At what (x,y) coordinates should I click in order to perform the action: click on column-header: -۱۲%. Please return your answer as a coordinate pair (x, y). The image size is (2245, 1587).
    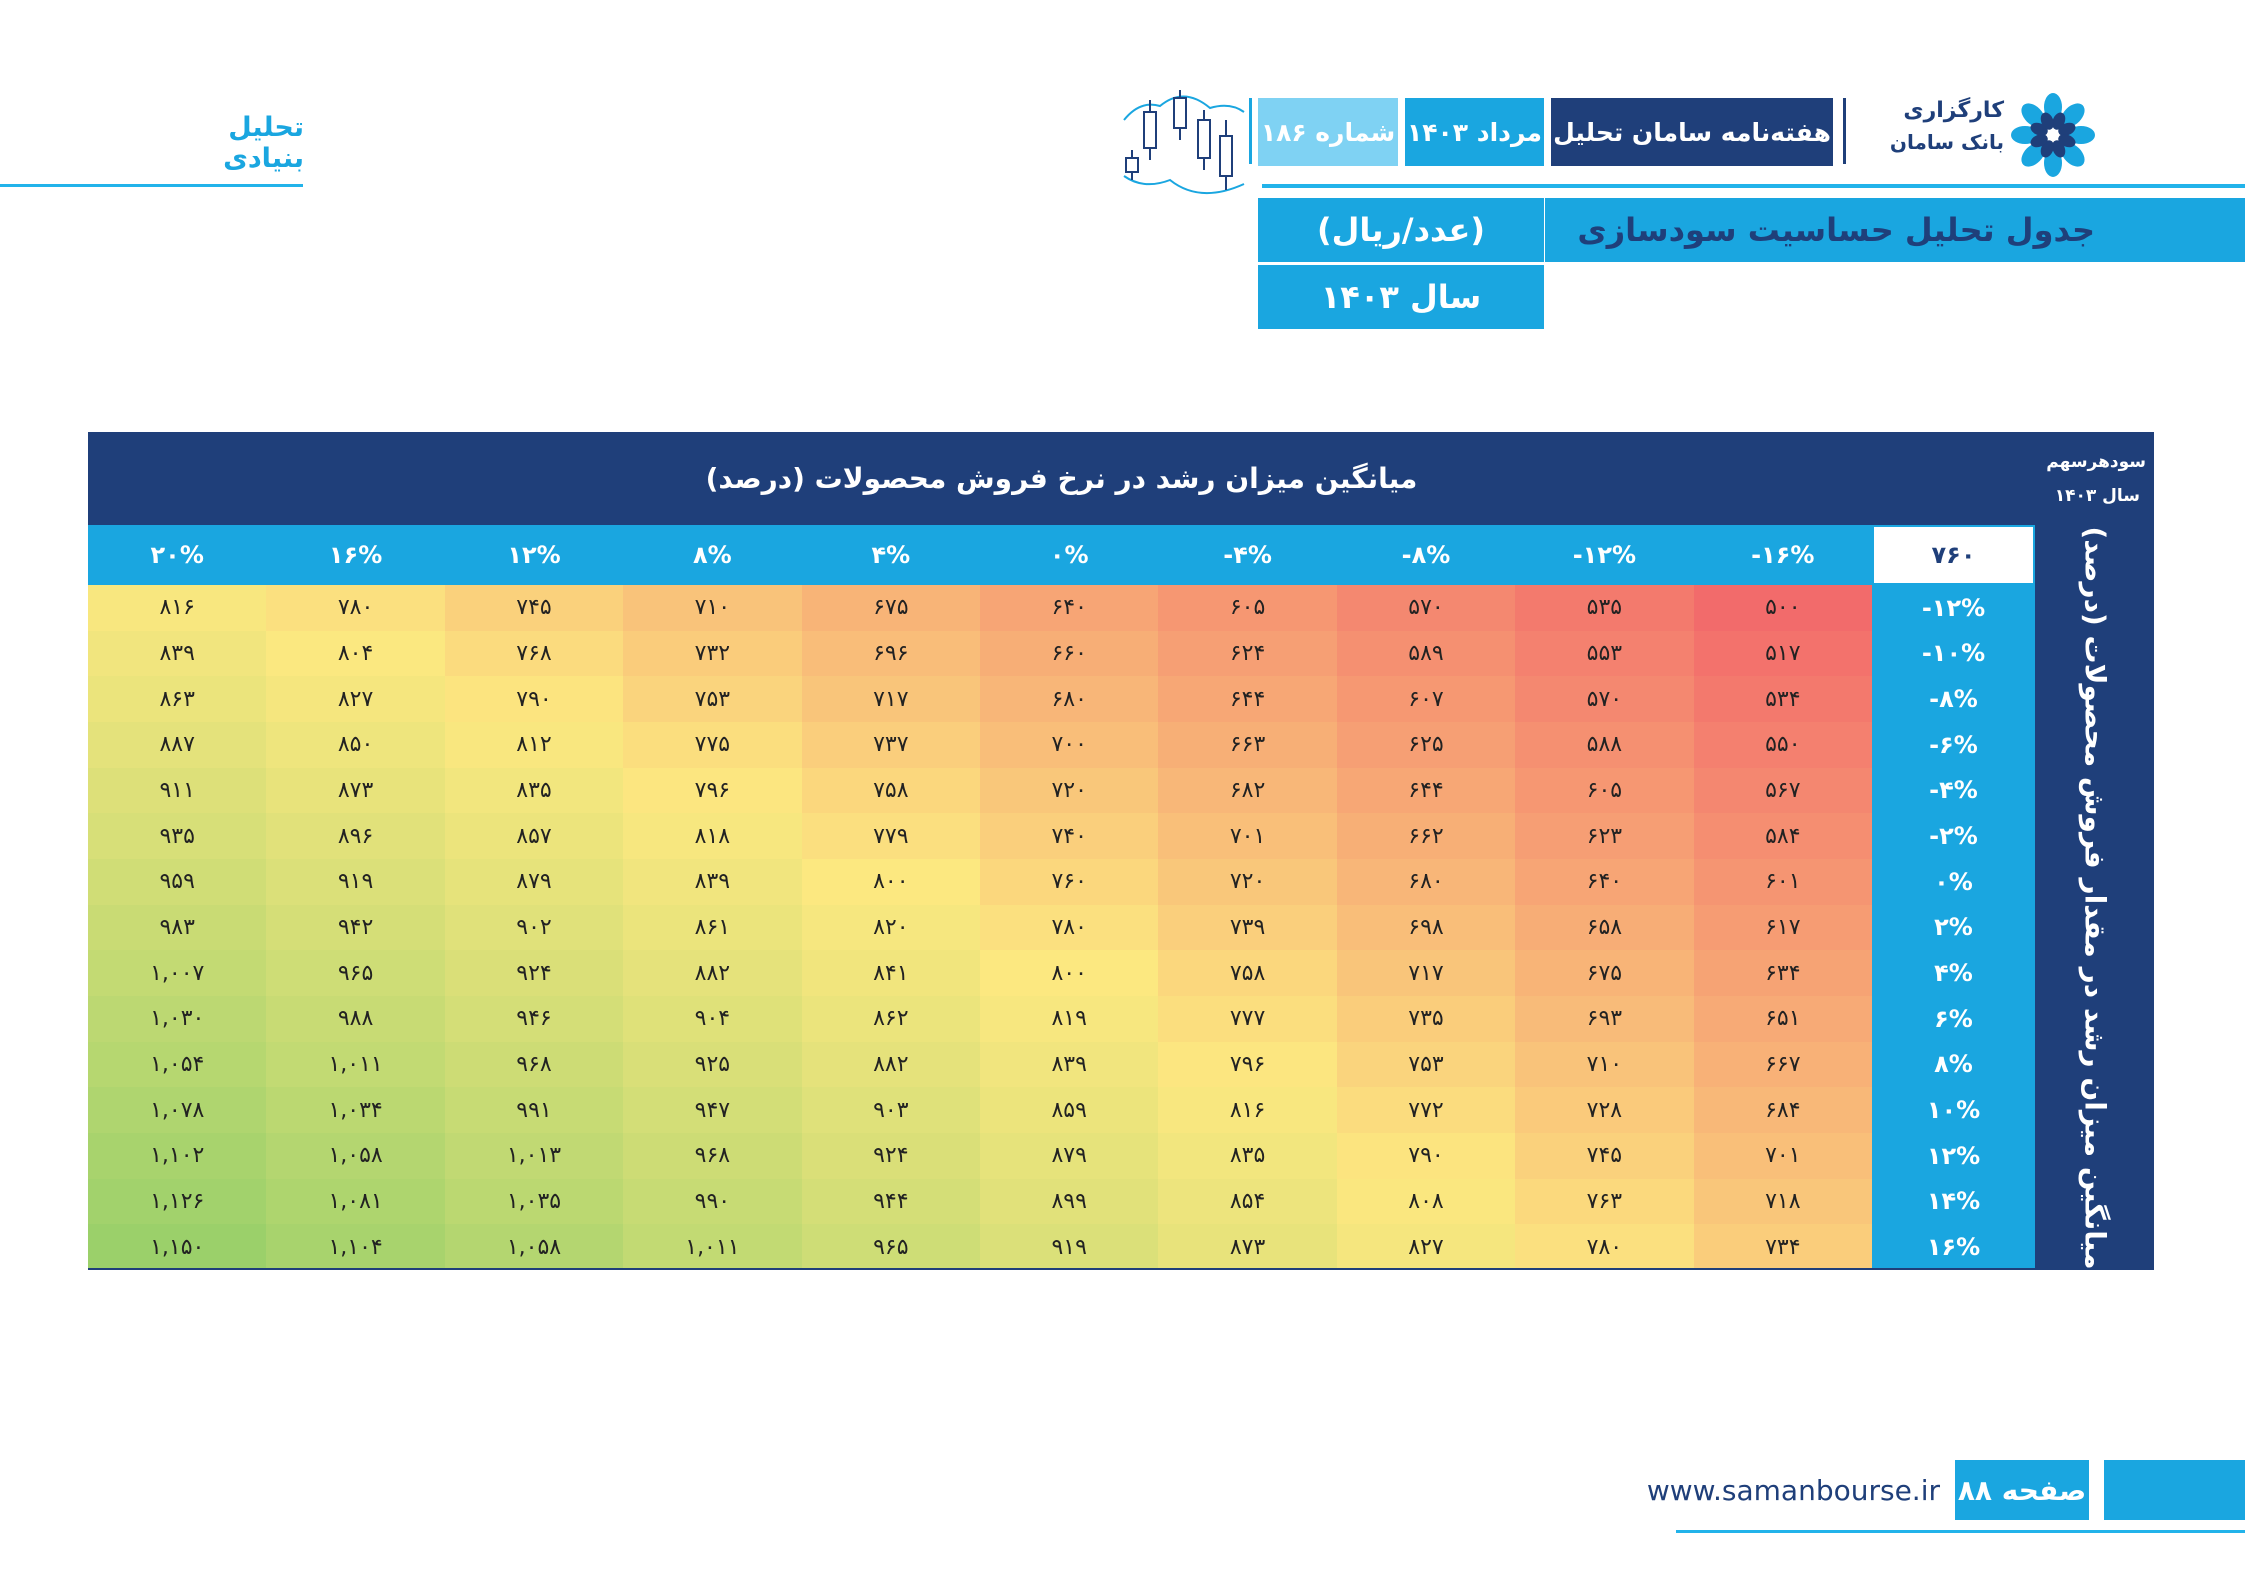
    Looking at the image, I should click on (1604, 555).